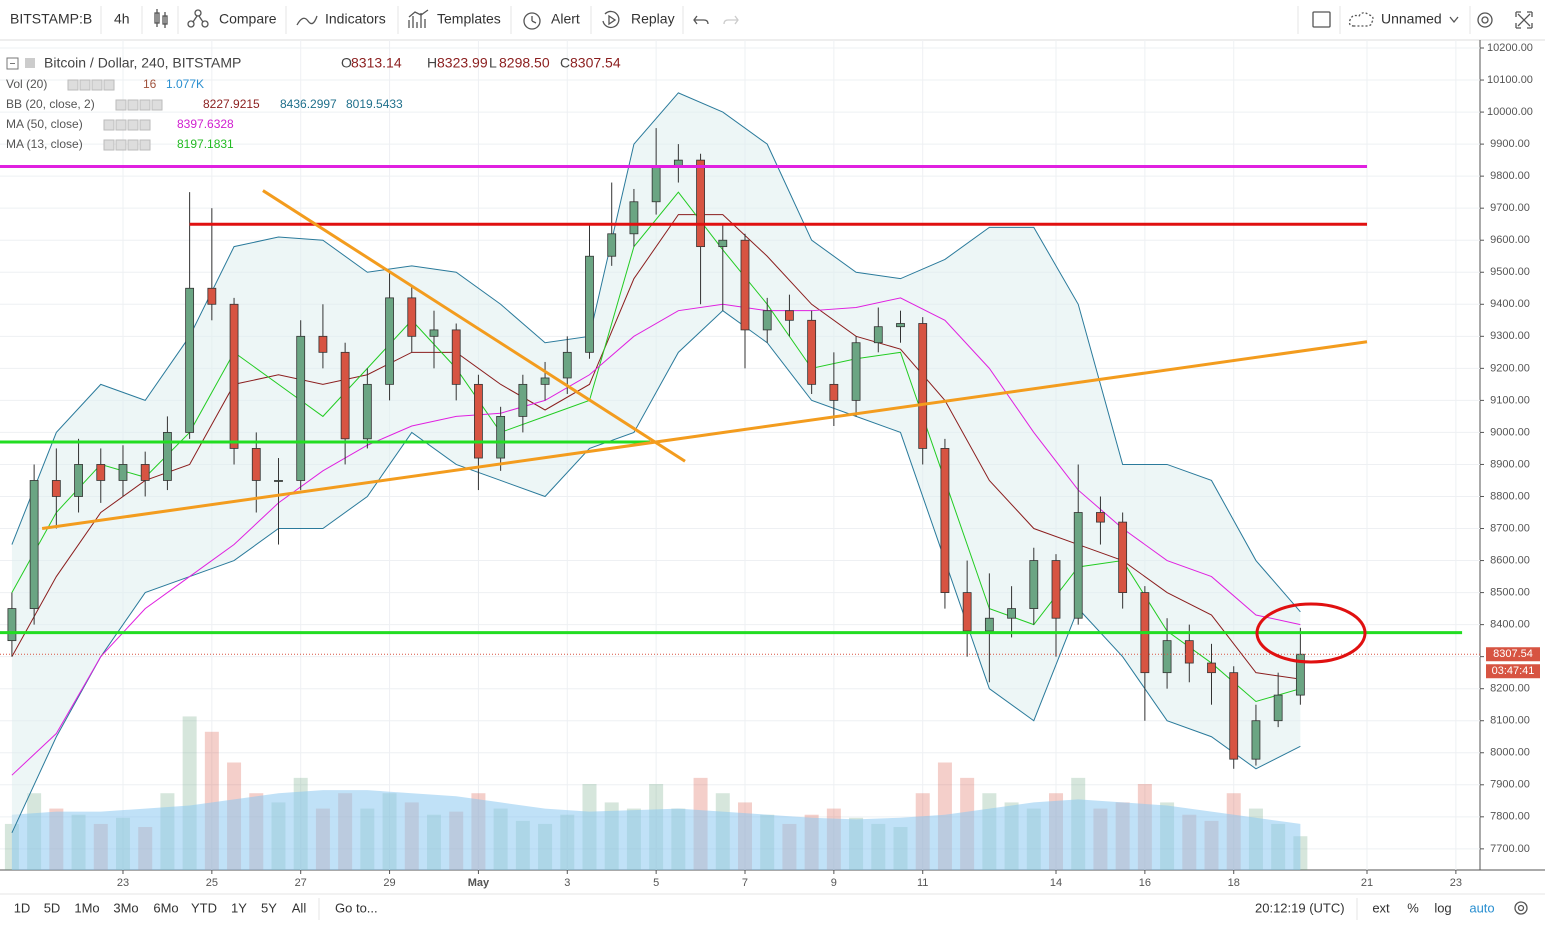  What do you see at coordinates (1510, 80) in the screenshot?
I see `y-tick-label: 10100.00` at bounding box center [1510, 80].